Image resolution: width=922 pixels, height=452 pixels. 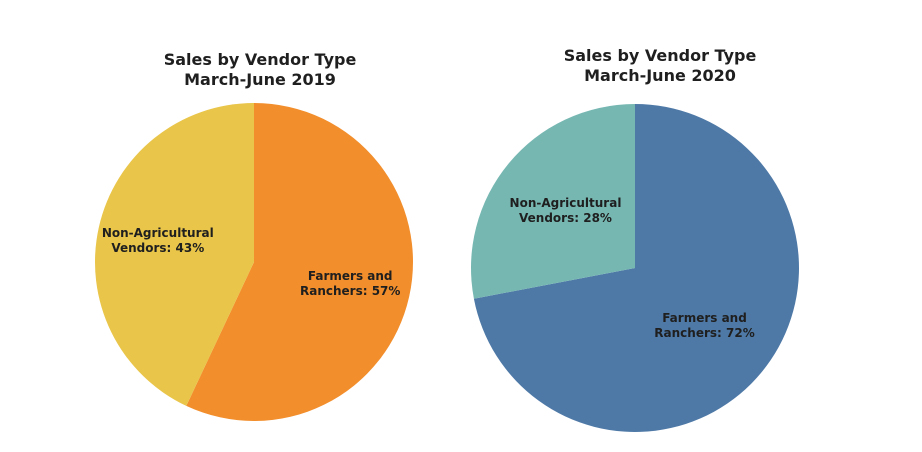 I want to click on slice-label-line: Ranchers: 57%, so click(x=350, y=291).